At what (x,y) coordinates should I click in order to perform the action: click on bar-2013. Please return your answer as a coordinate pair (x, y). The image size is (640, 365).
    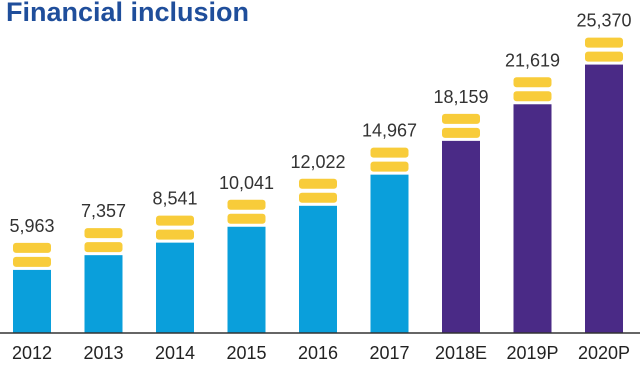
    Looking at the image, I should click on (103, 294).